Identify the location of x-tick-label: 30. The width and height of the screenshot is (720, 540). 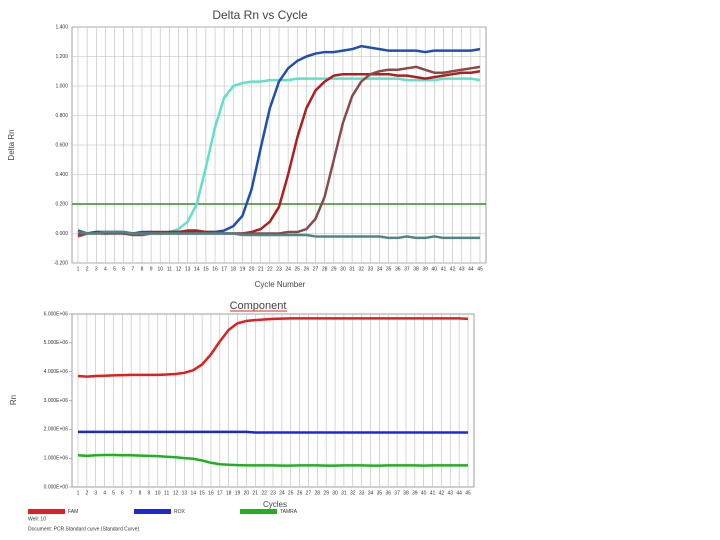
(343, 269).